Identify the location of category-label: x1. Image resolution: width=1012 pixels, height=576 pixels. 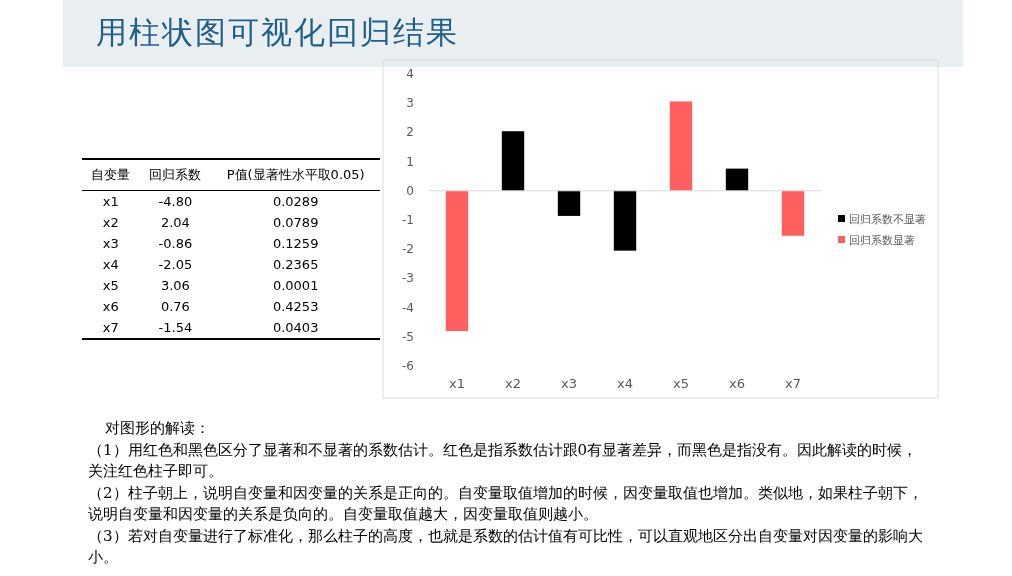
(110, 201).